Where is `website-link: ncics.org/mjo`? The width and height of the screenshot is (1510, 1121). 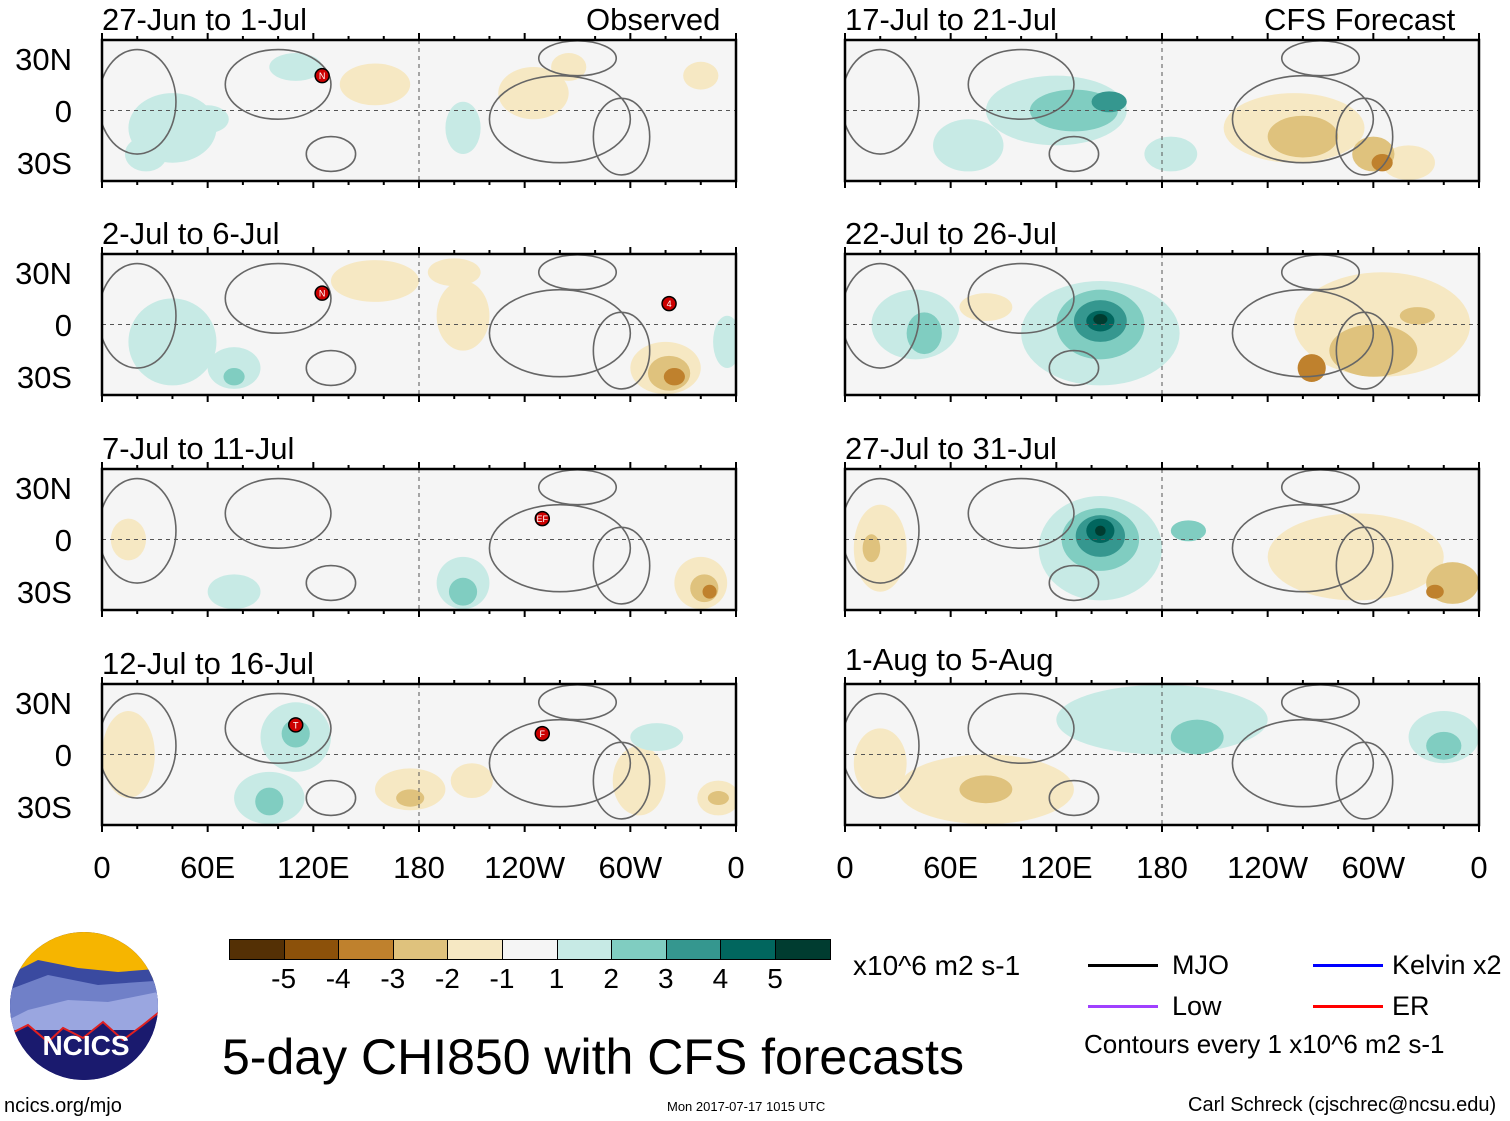
website-link: ncics.org/mjo is located at coordinates (63, 1106).